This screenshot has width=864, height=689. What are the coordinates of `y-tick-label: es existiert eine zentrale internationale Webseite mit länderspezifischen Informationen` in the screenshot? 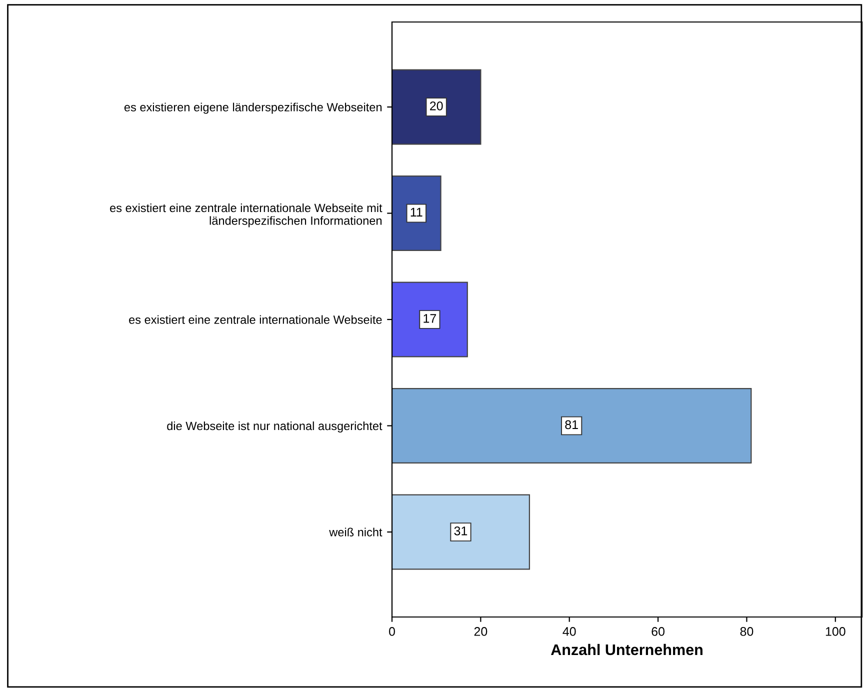 It's located at (246, 215).